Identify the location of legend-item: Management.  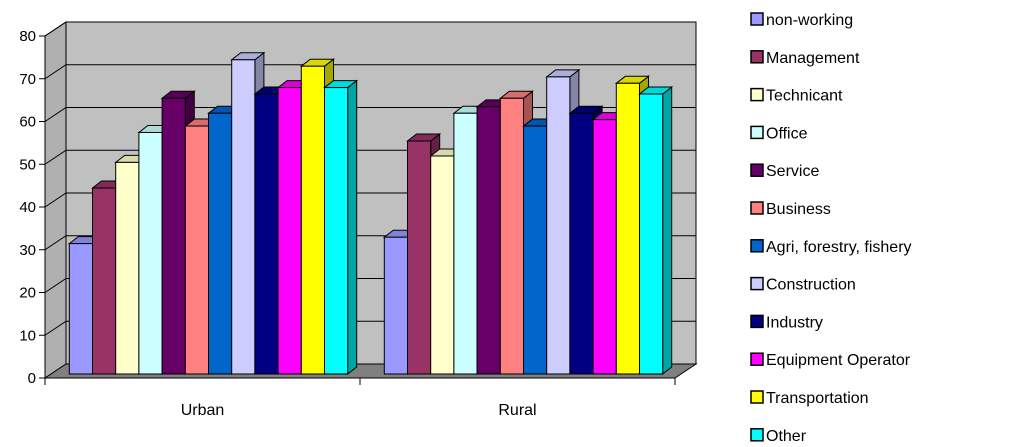
(805, 58).